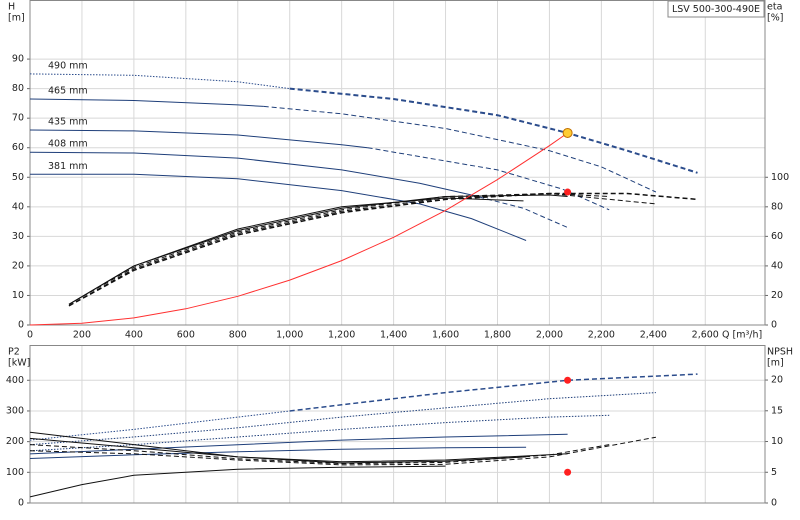  I want to click on y2-axis-label: NPSH, so click(780, 352).